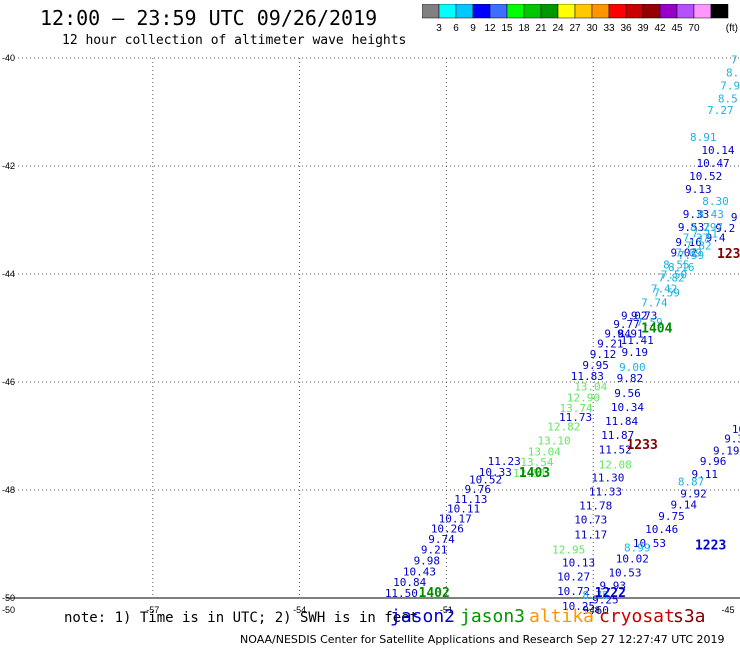 Image resolution: width=740 pixels, height=650 pixels. What do you see at coordinates (575, 28) in the screenshot?
I see `colorbar-tick-label: 27` at bounding box center [575, 28].